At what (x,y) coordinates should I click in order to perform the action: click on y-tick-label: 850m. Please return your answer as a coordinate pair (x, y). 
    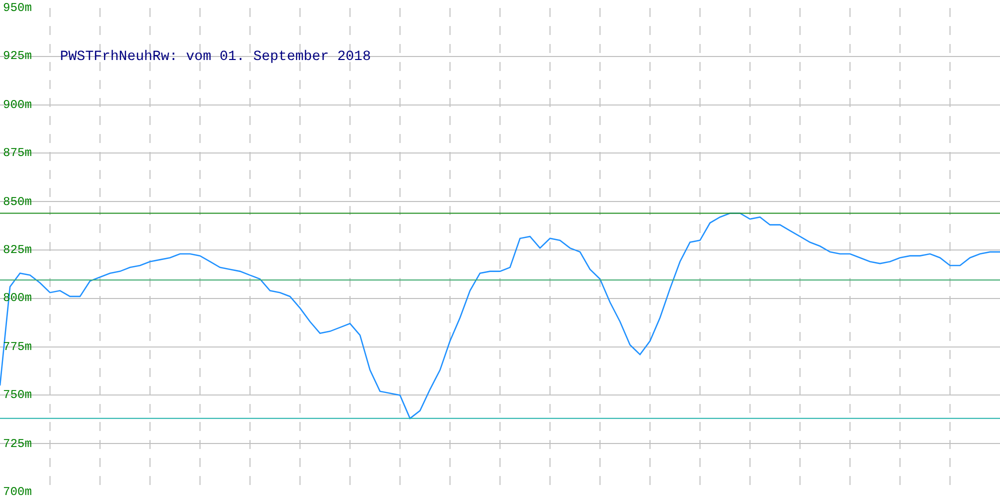
    Looking at the image, I should click on (17, 202).